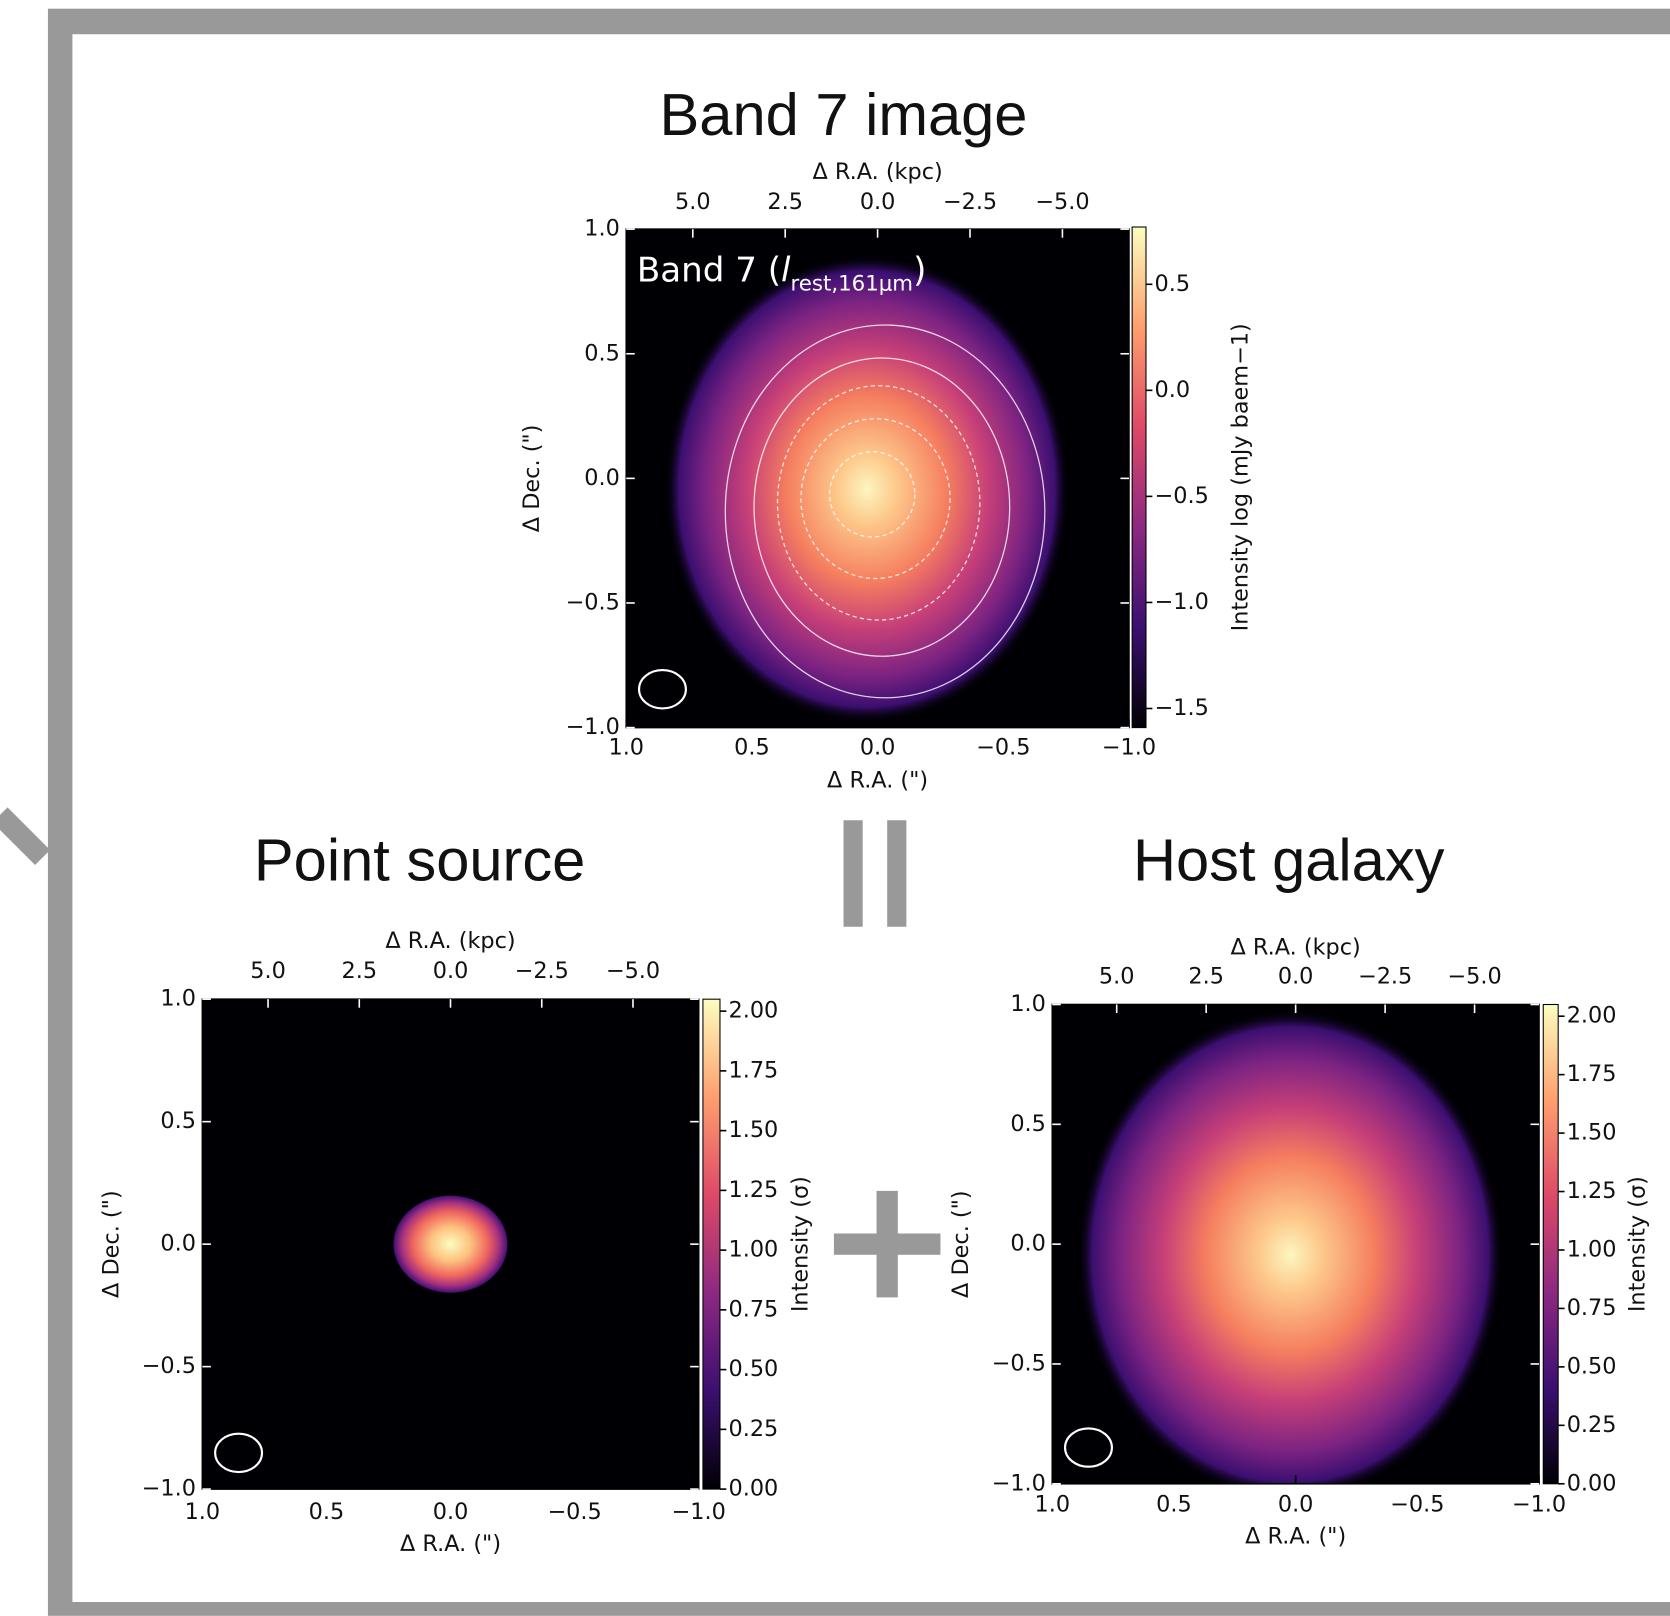 The width and height of the screenshot is (1670, 1616). Describe the element at coordinates (1173, 390) in the screenshot. I see `colorbar-tick-label: 0.0` at that location.